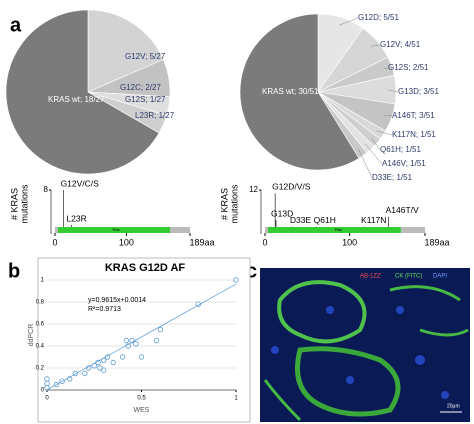 The height and width of the screenshot is (424, 474). Describe the element at coordinates (440, 277) in the screenshot. I see `channel-label: DAPI` at that location.